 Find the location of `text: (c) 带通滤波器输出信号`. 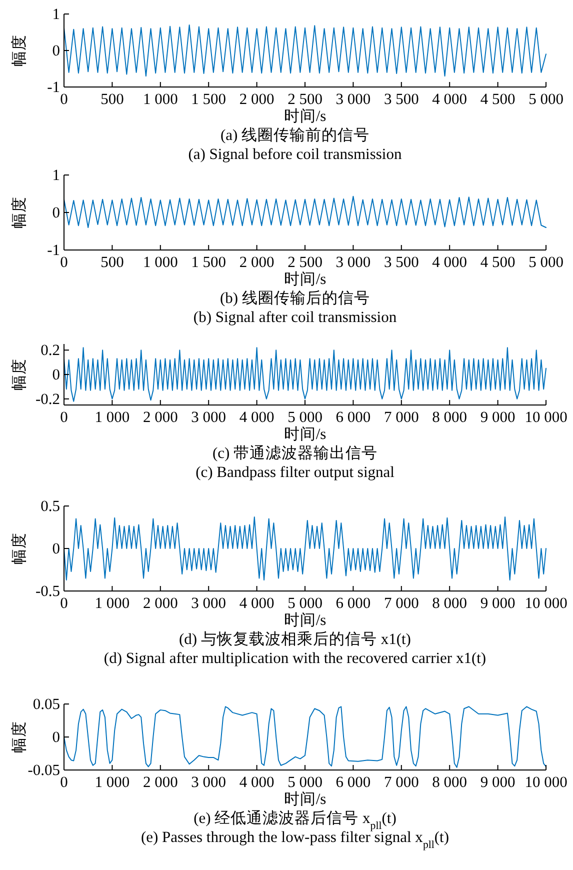

text: (c) 带通滤波器输出信号 is located at coordinates (295, 453).